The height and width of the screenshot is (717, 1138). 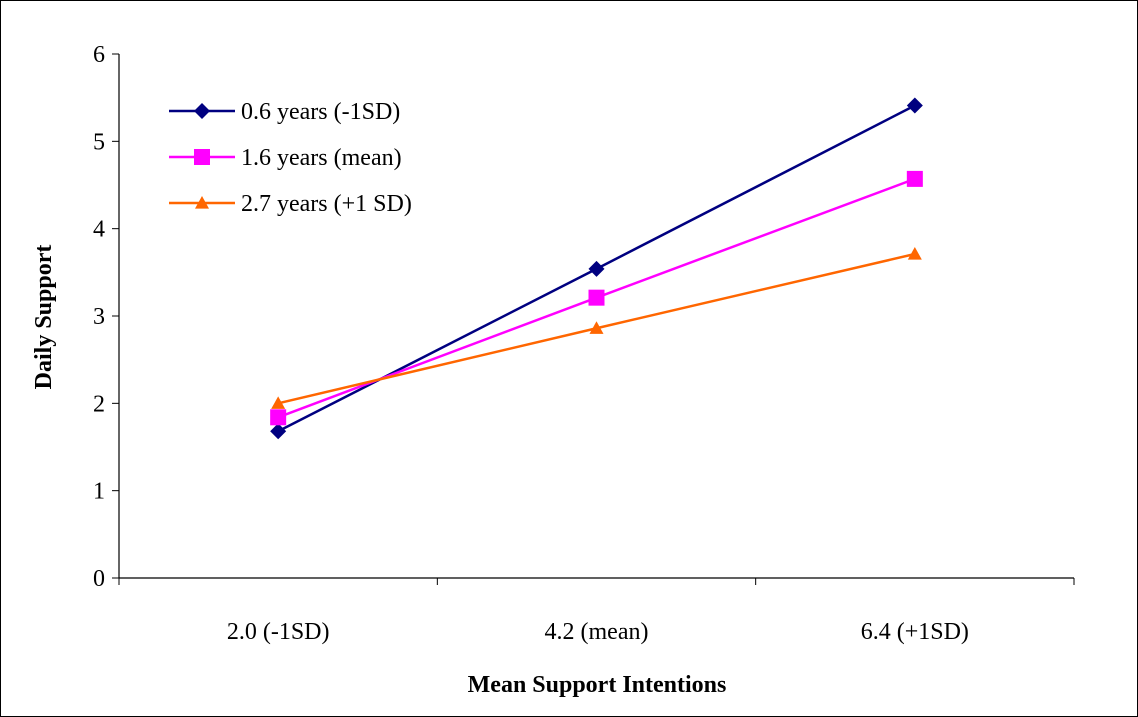 I want to click on y-tick-label: 4, so click(x=99, y=230).